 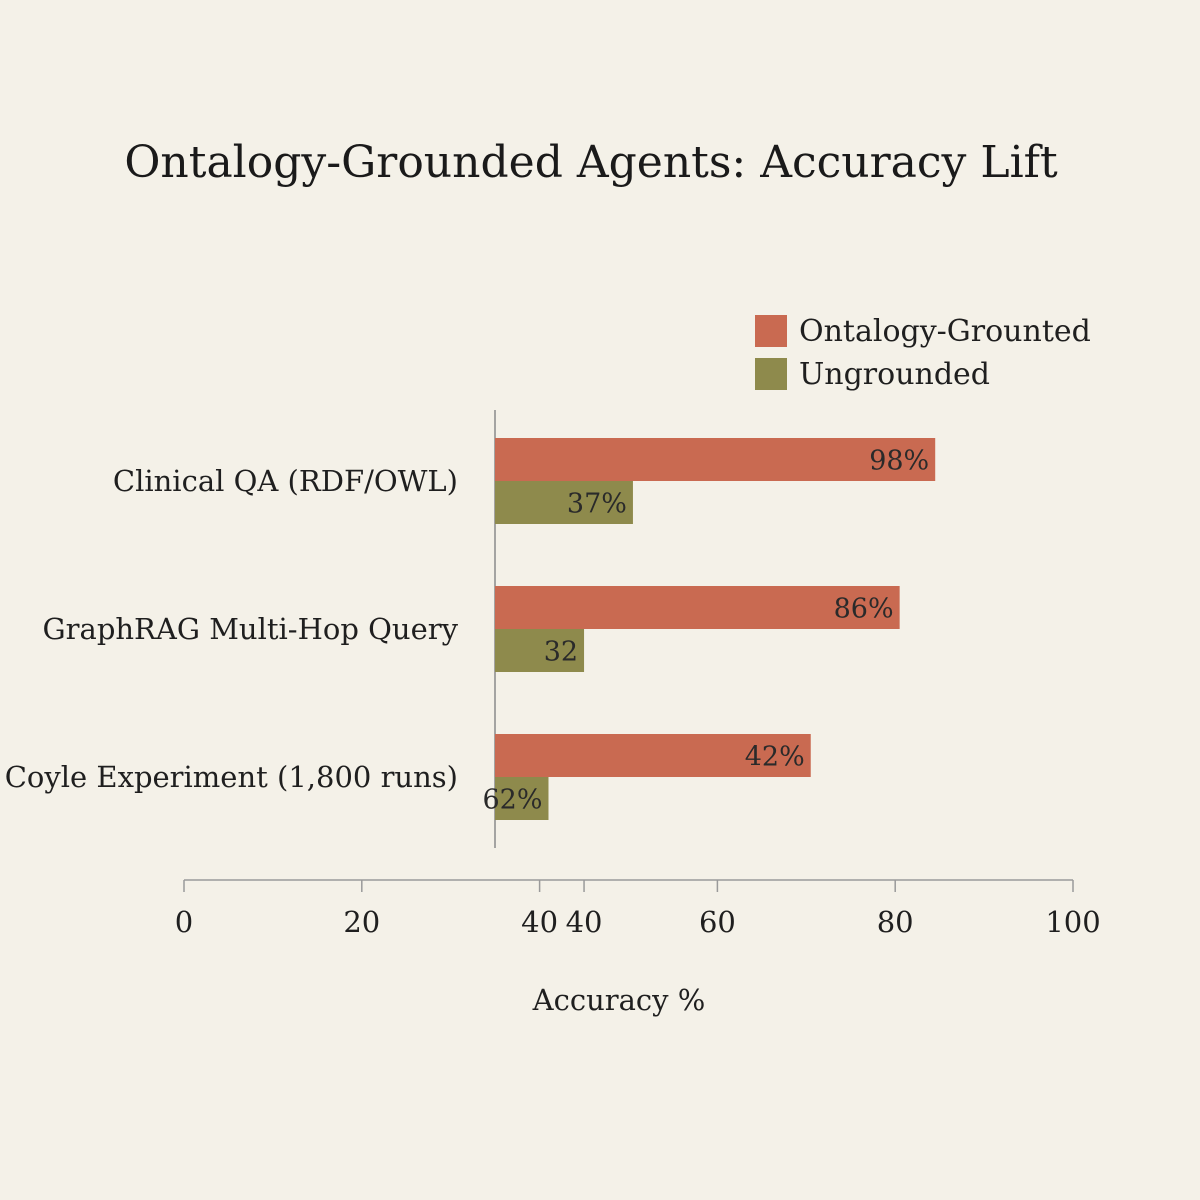 I want to click on category-label: Clinical QA (RDF/OWL), so click(x=285, y=481).